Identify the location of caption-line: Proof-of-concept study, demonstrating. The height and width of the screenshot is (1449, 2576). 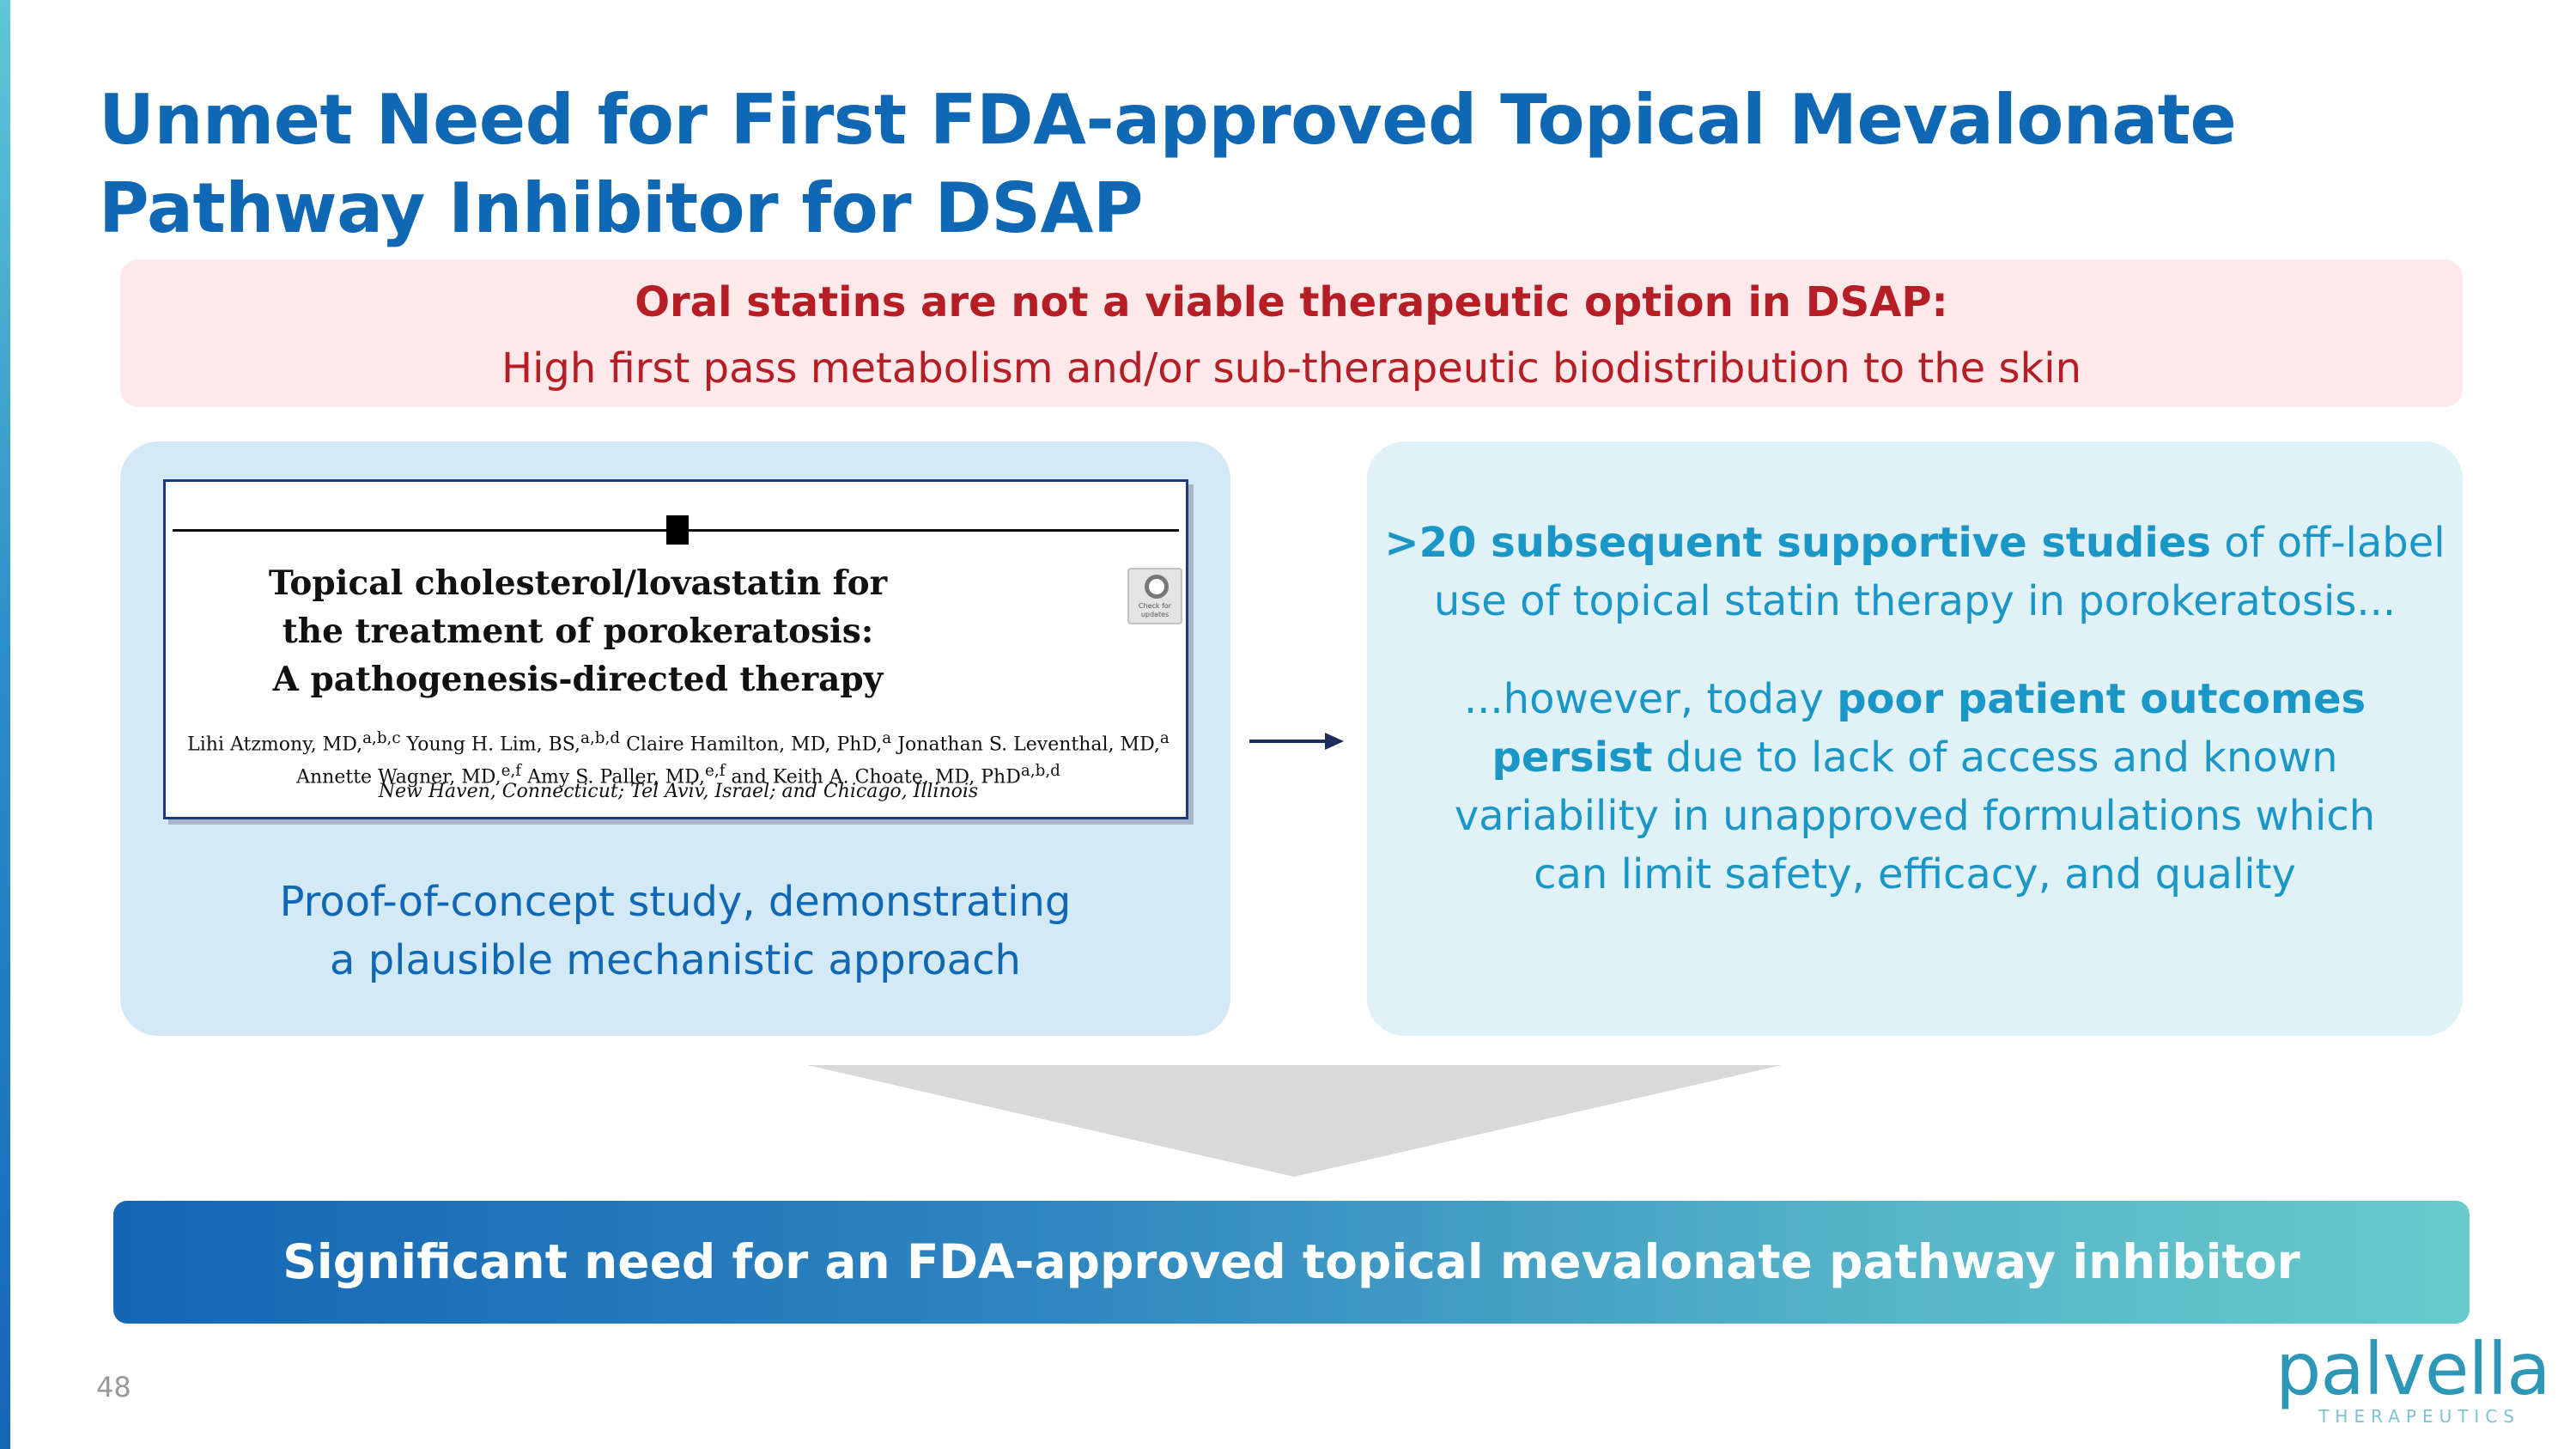
(675, 902).